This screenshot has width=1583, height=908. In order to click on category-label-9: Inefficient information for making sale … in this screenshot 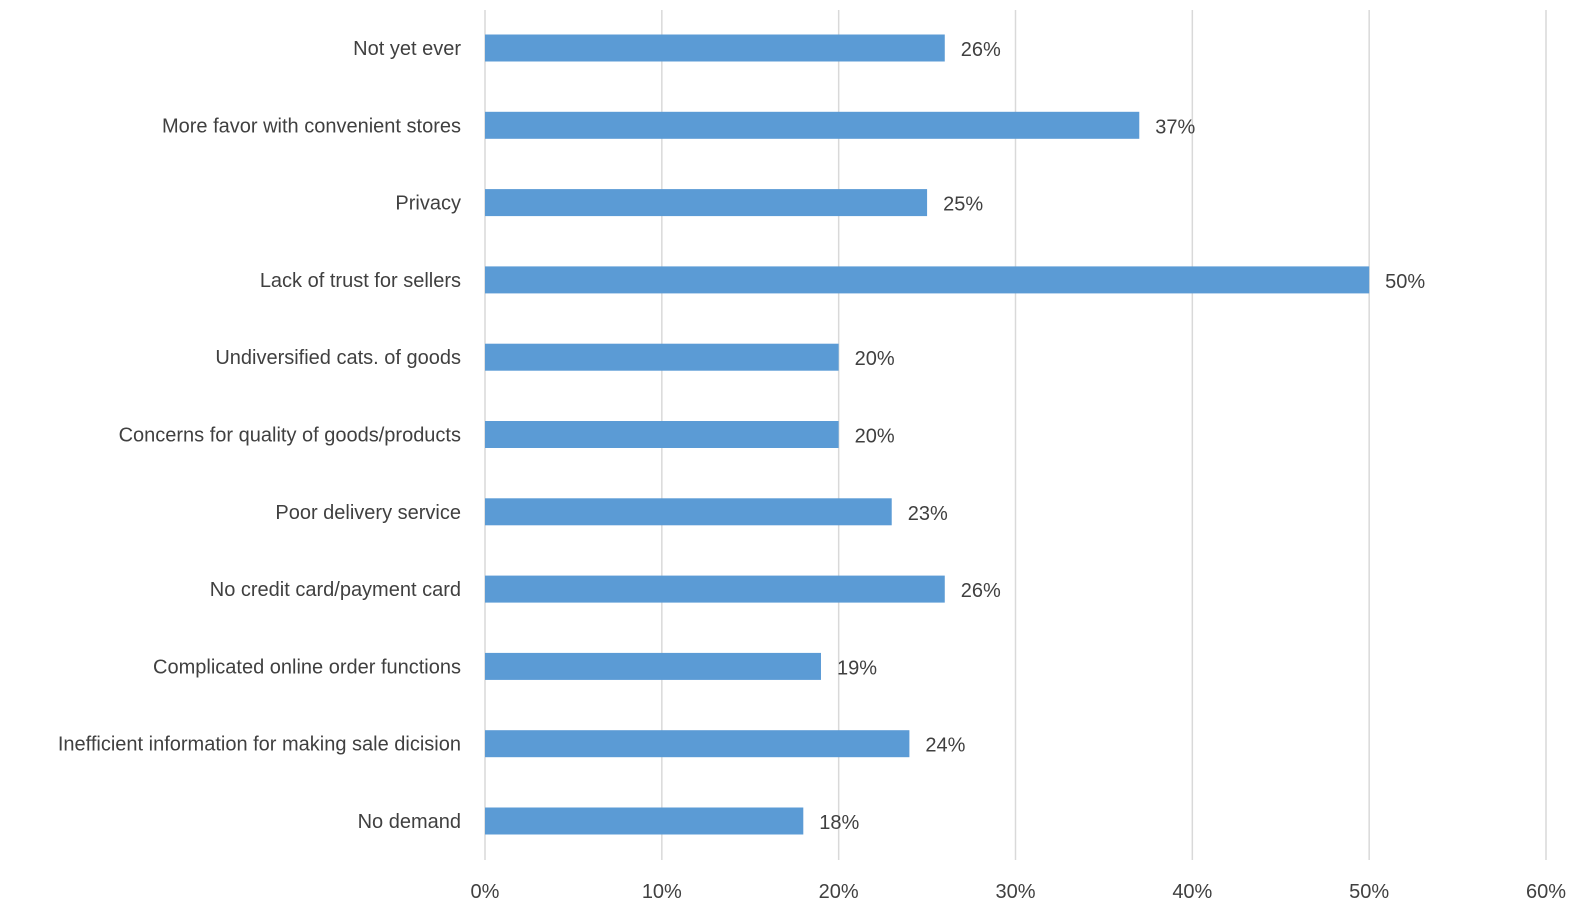, I will do `click(259, 745)`.